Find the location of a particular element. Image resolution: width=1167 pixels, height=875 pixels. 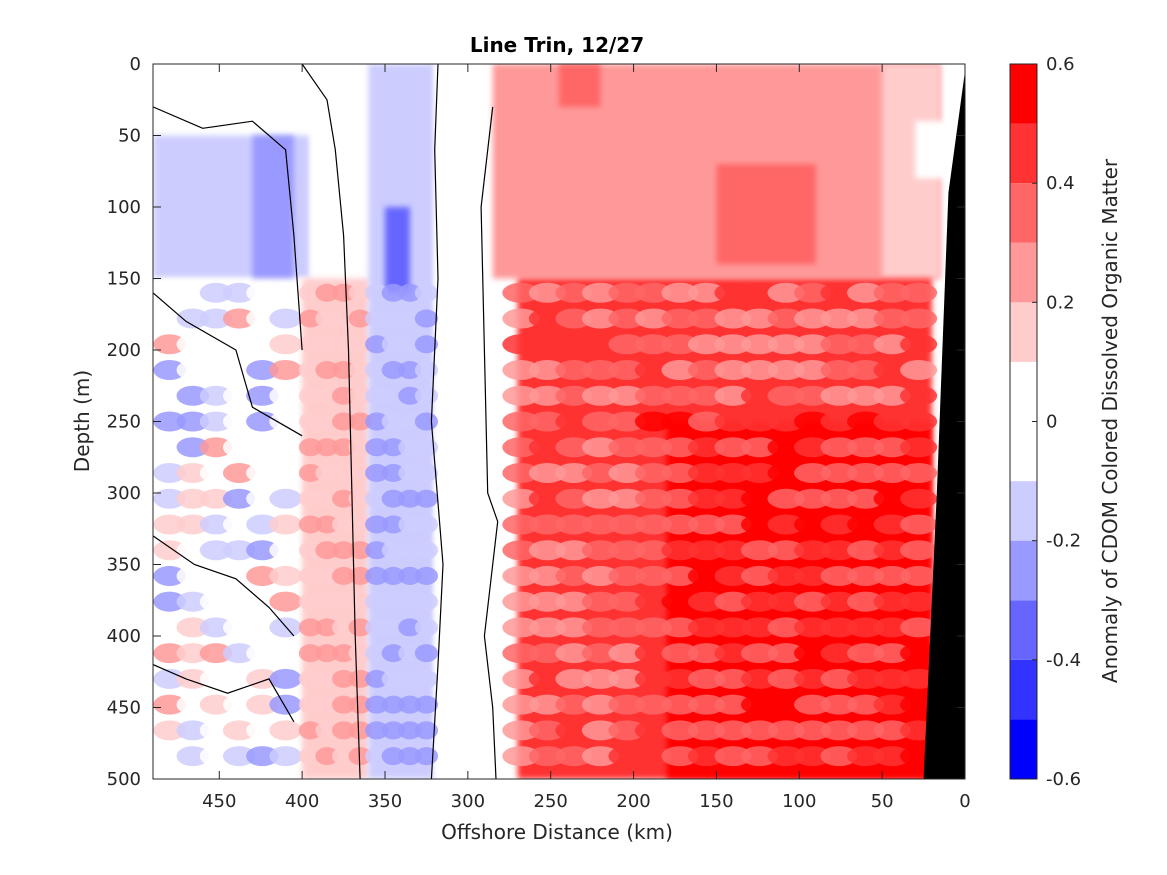

colorbar-segment is located at coordinates (1023, 511).